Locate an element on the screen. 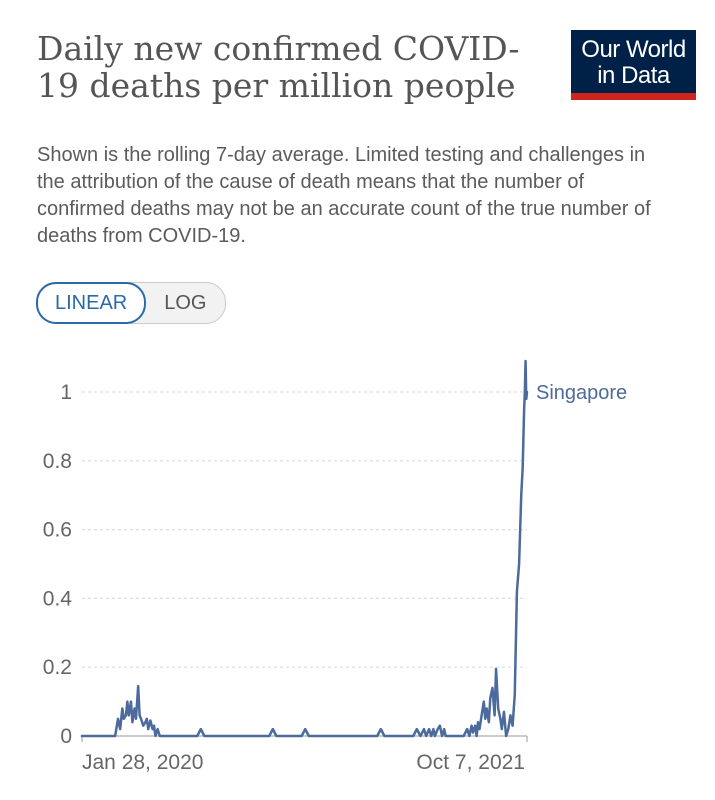 The width and height of the screenshot is (715, 800). linear-scale-button: LINEAR is located at coordinates (91, 303).